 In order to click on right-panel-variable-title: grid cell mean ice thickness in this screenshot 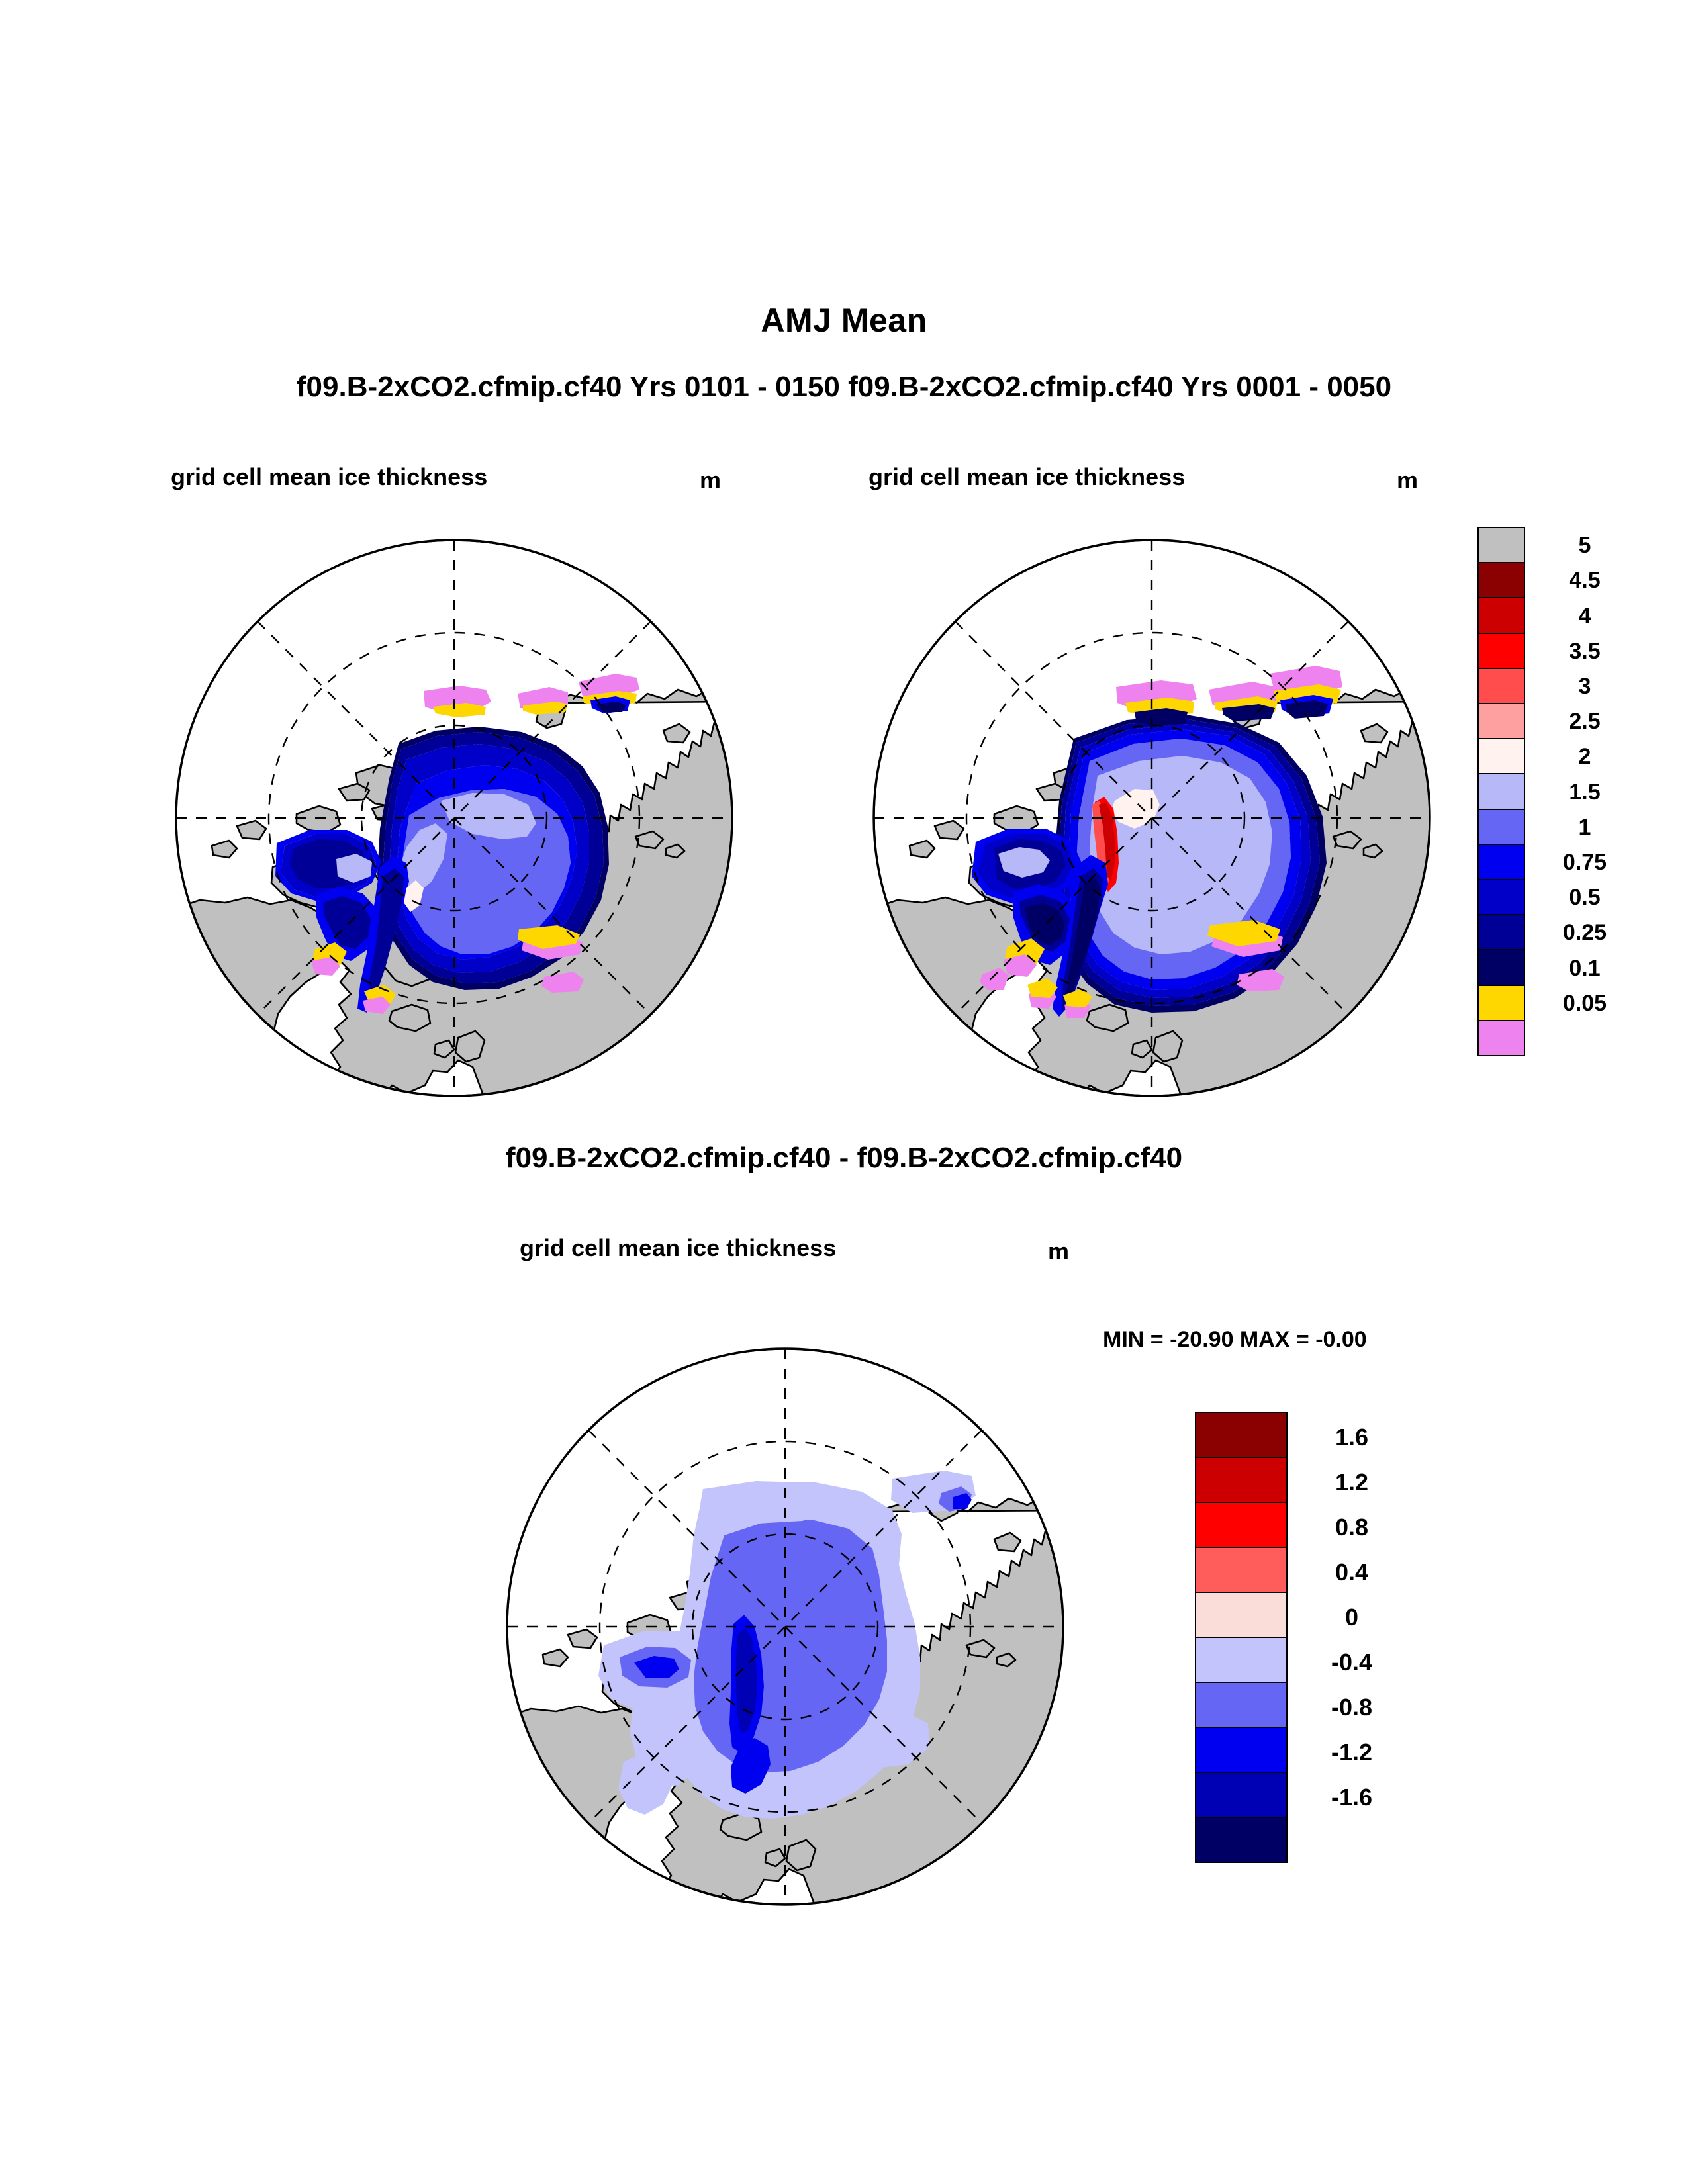, I will do `click(1027, 476)`.